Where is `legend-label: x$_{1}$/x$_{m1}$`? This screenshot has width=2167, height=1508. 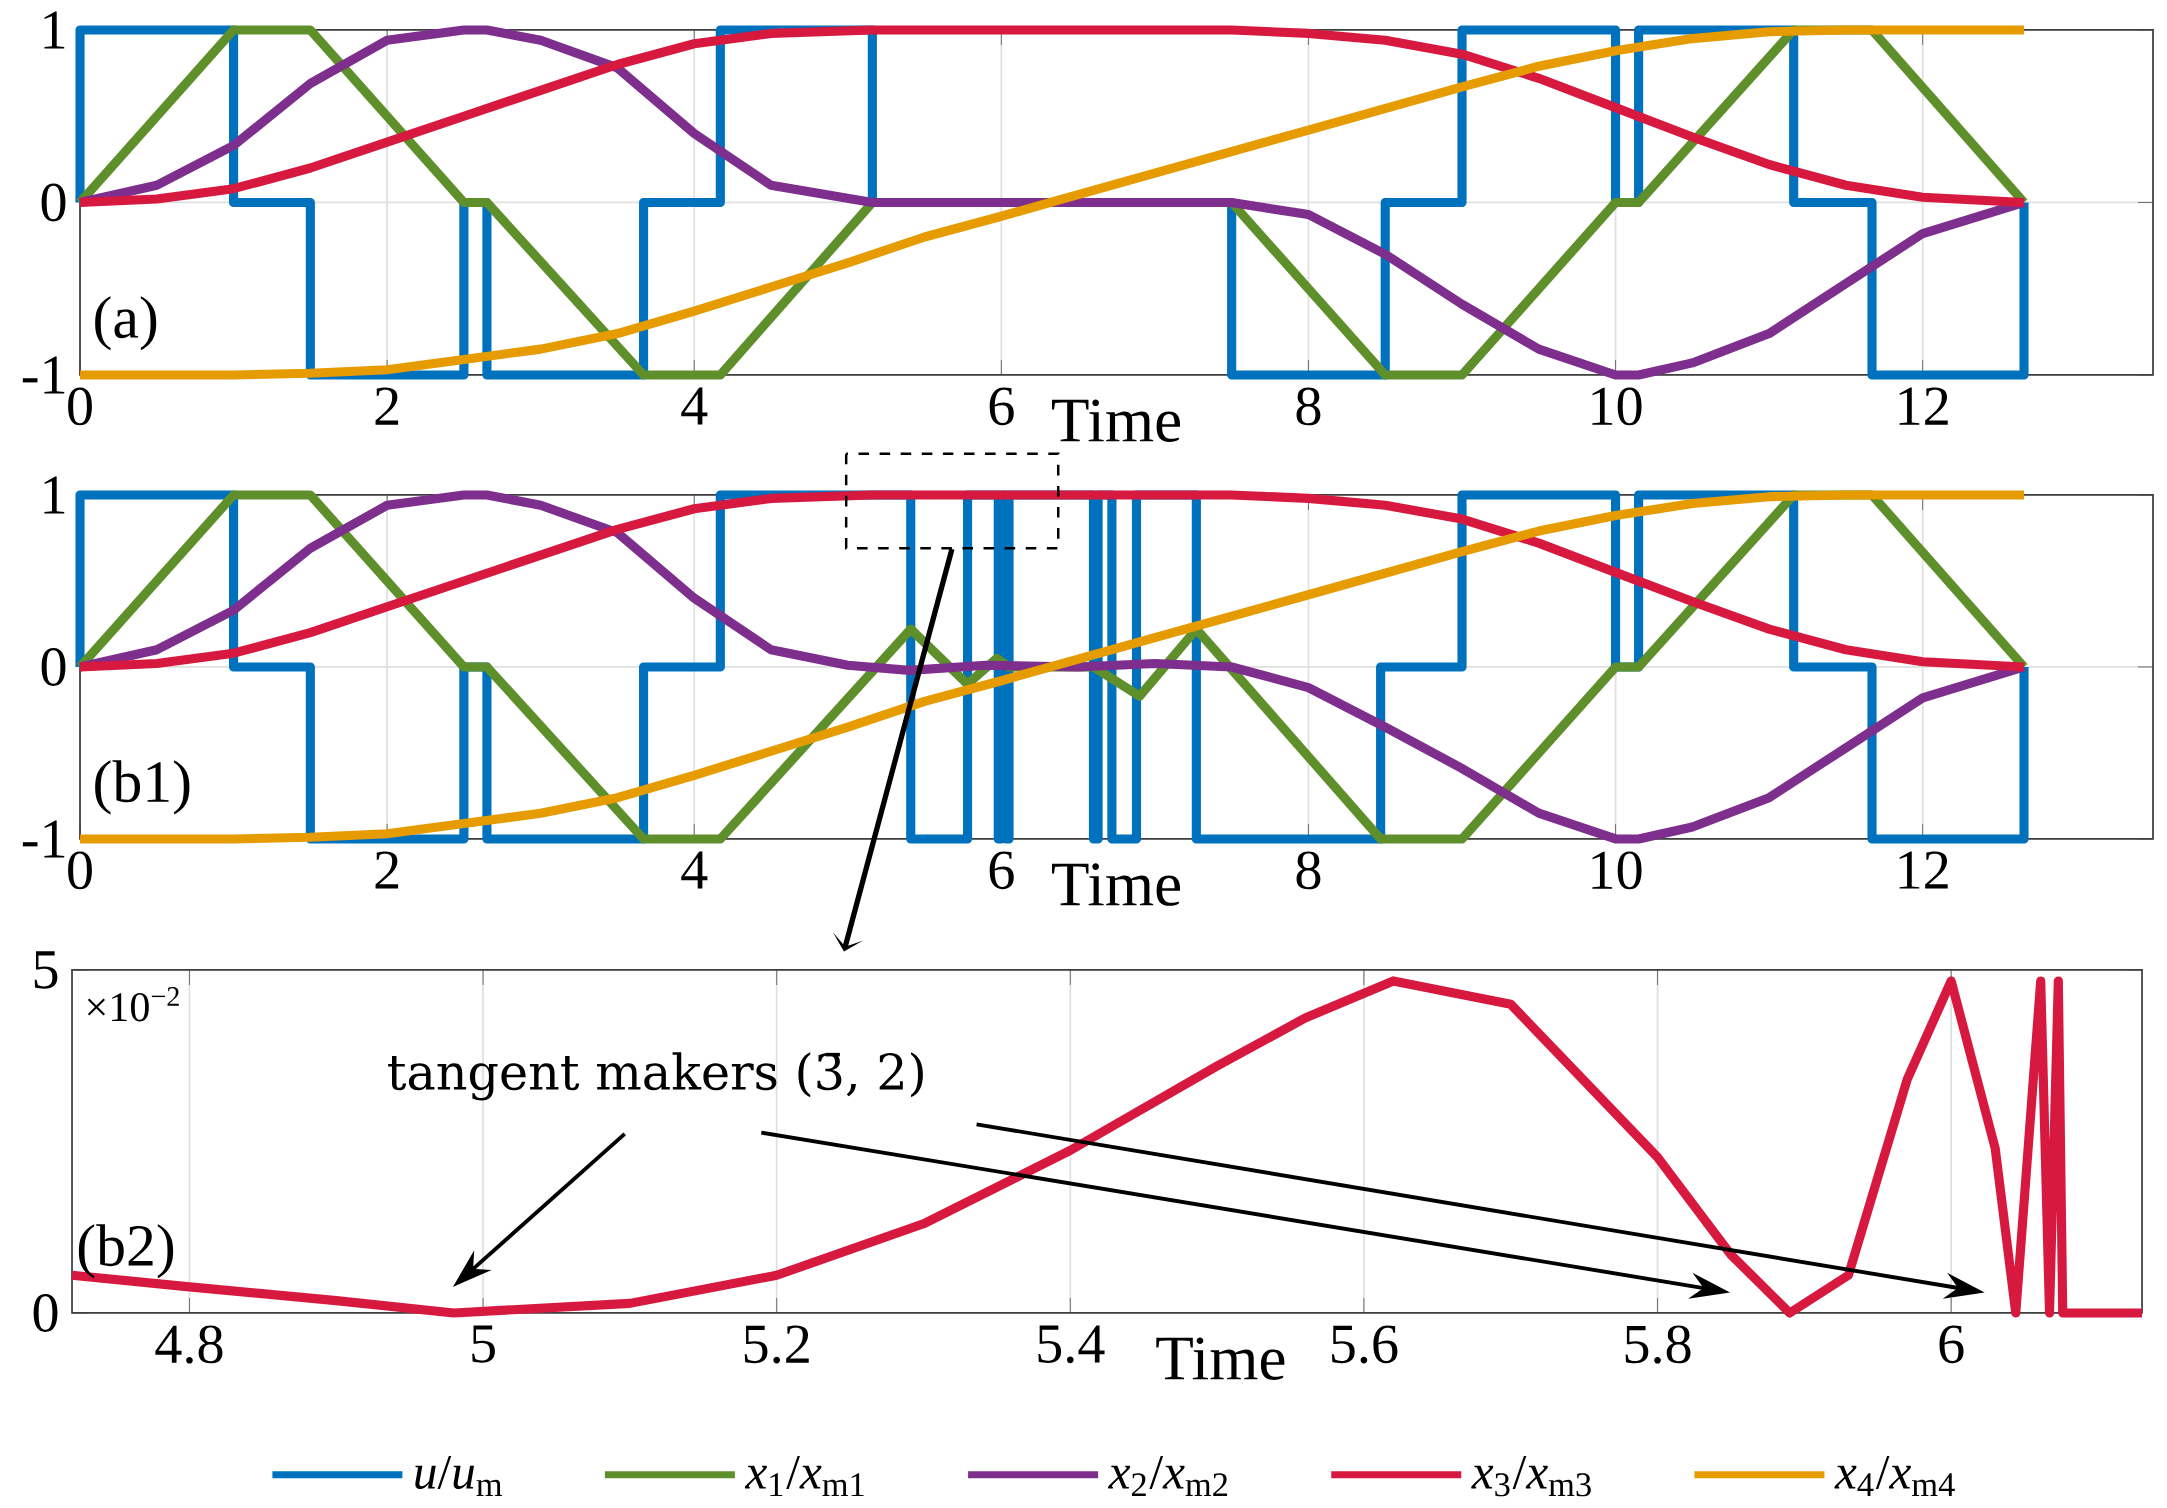 legend-label: x$_{1}$/x$_{m1}$ is located at coordinates (804, 1476).